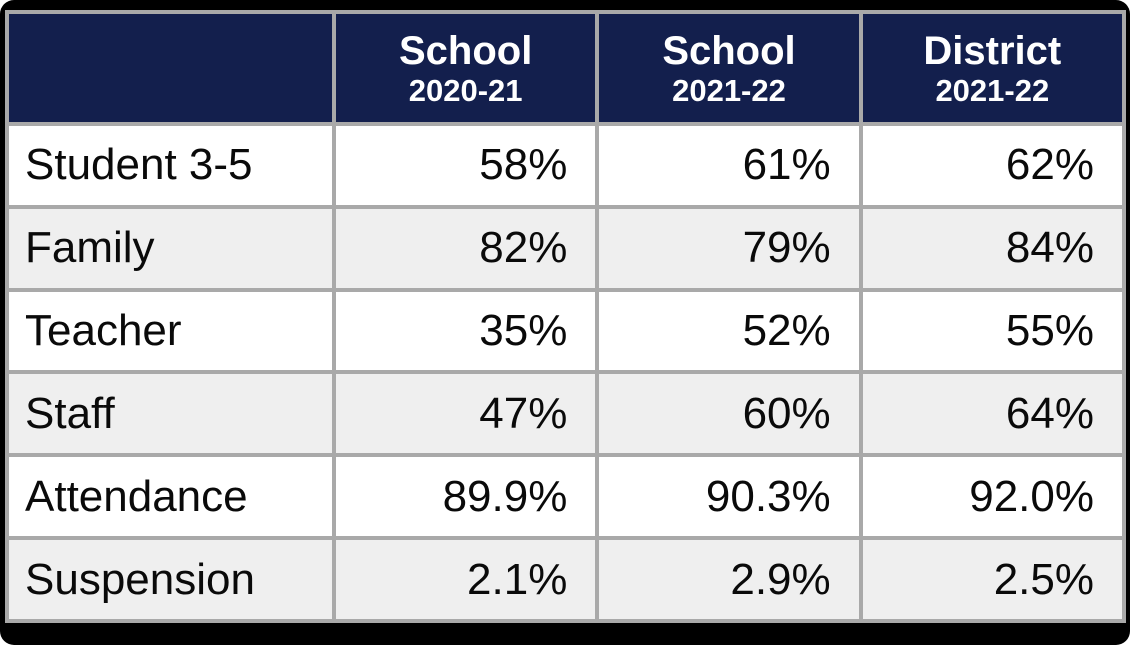  I want to click on column-title: District, so click(992, 50).